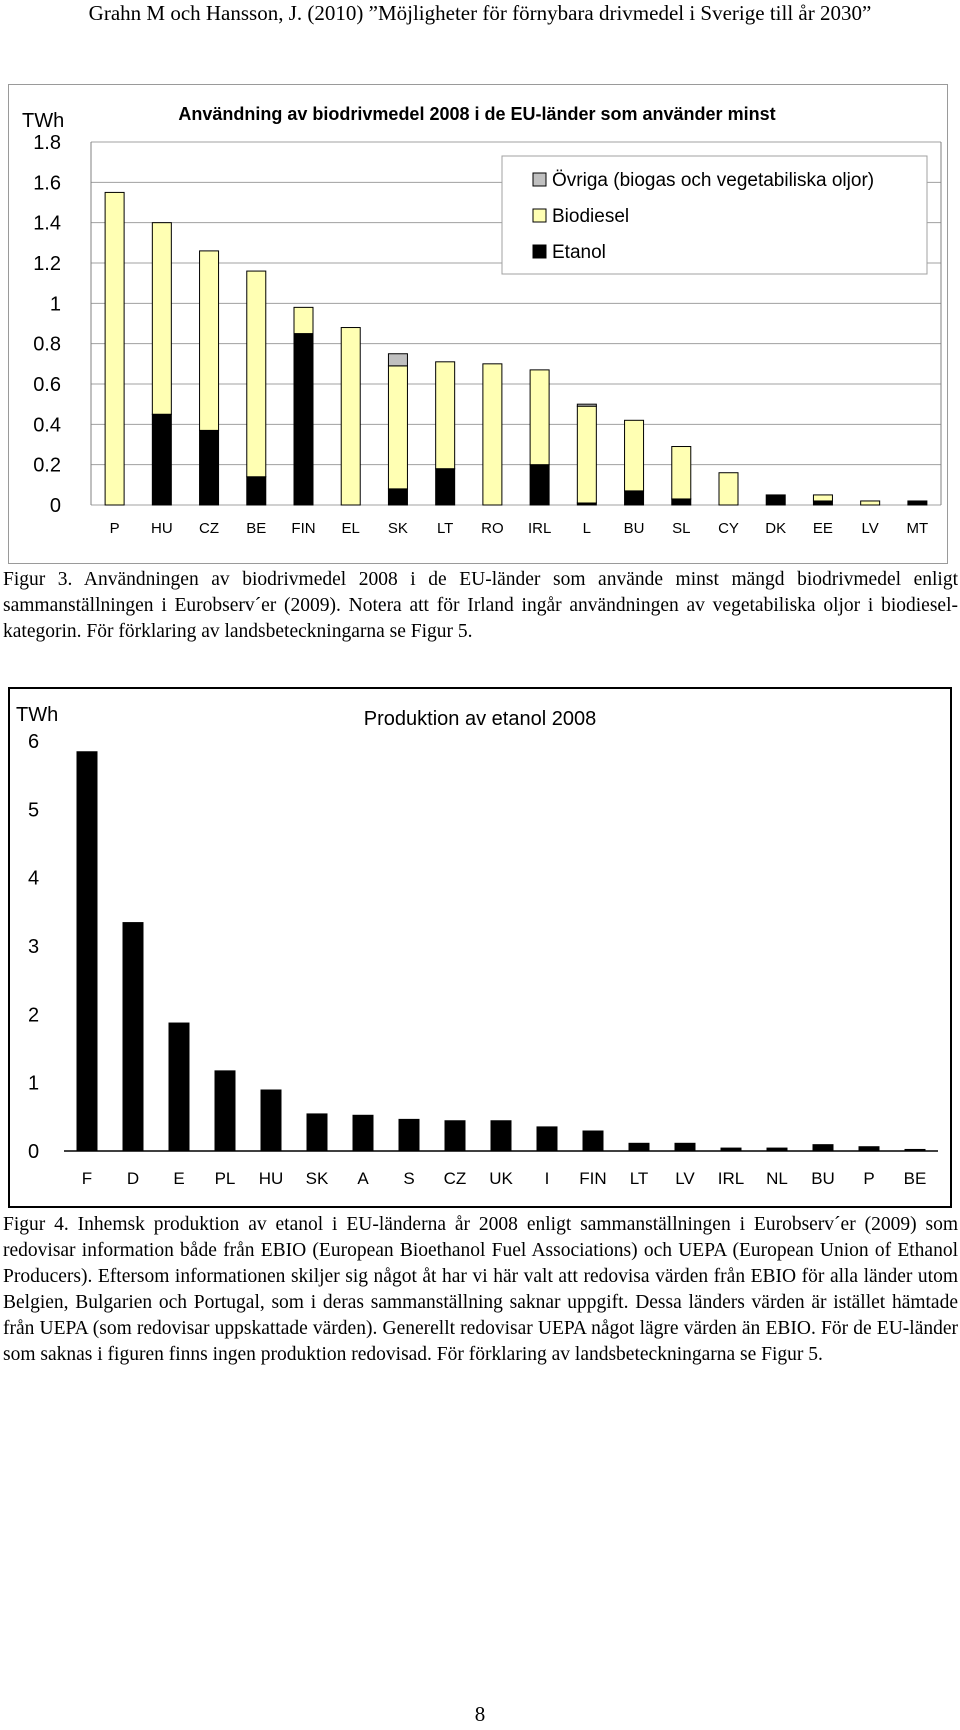 The width and height of the screenshot is (960, 1730). I want to click on chart1-y-tick-label: 1.4, so click(47, 224).